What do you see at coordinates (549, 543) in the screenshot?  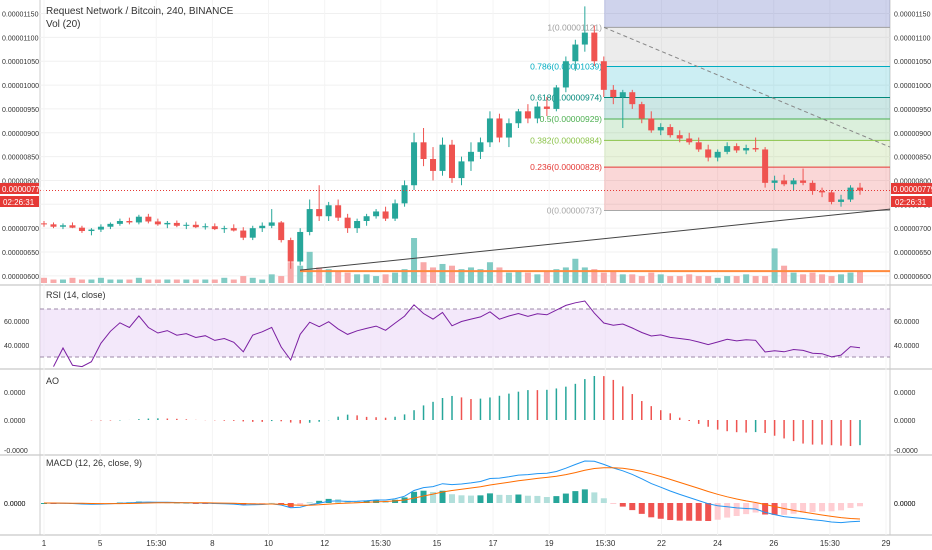 I see `time-tick: 19` at bounding box center [549, 543].